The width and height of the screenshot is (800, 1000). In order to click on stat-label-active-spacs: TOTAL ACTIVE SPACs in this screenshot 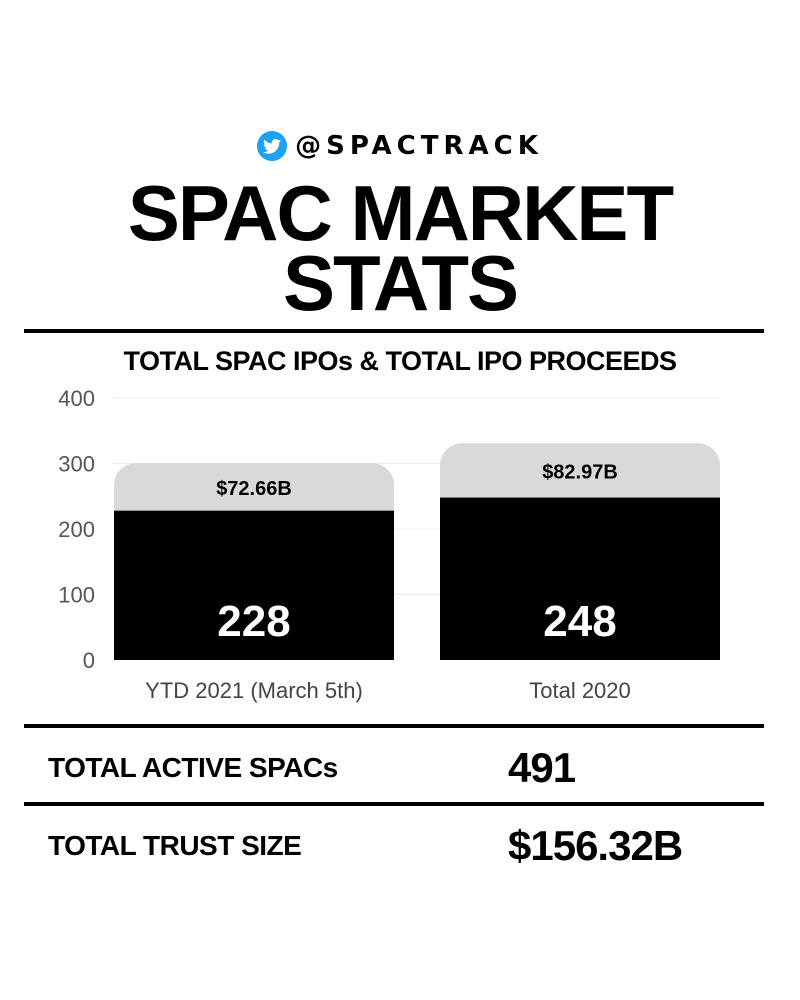, I will do `click(193, 767)`.